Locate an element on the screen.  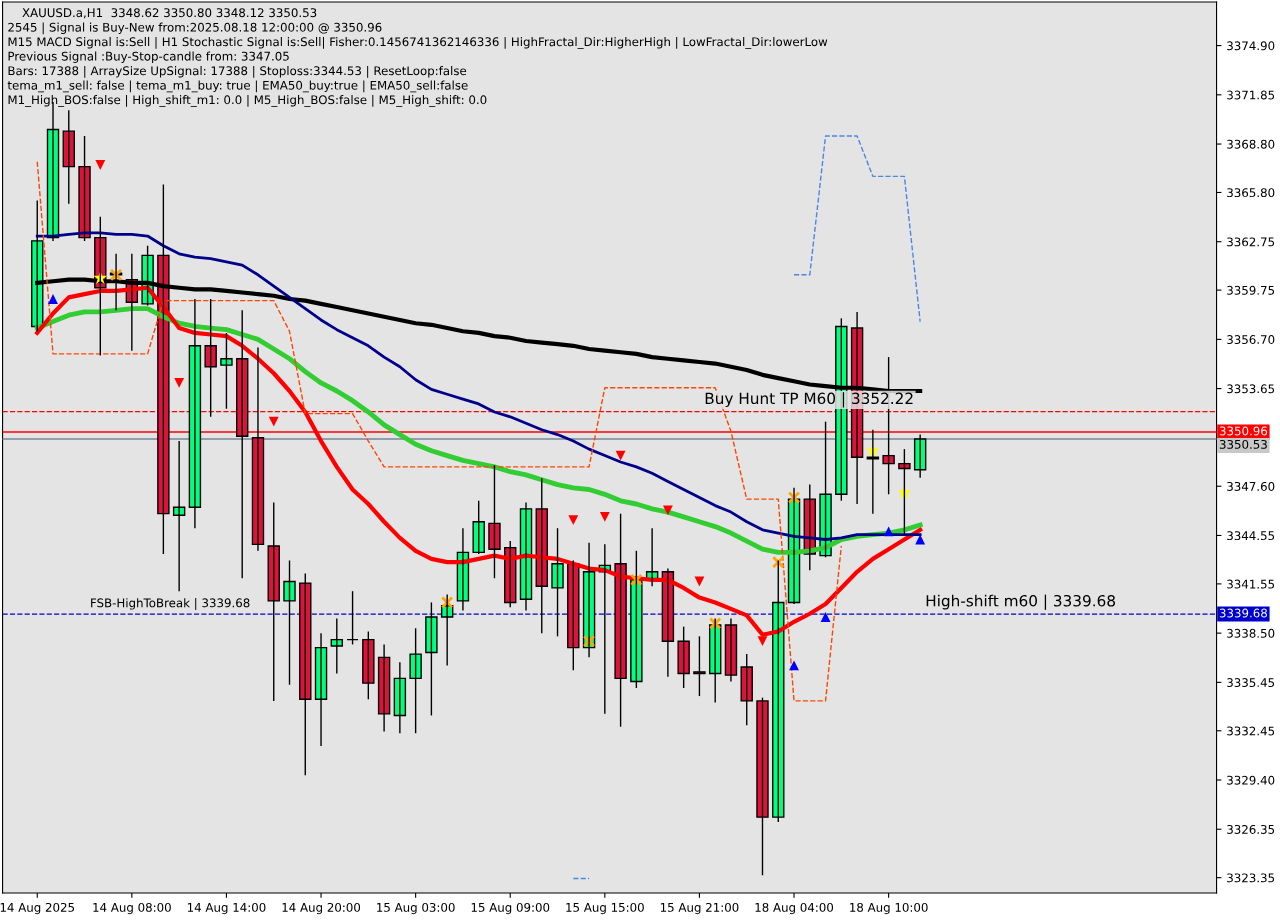
y-tick-label: 3353.65 is located at coordinates (1251, 389).